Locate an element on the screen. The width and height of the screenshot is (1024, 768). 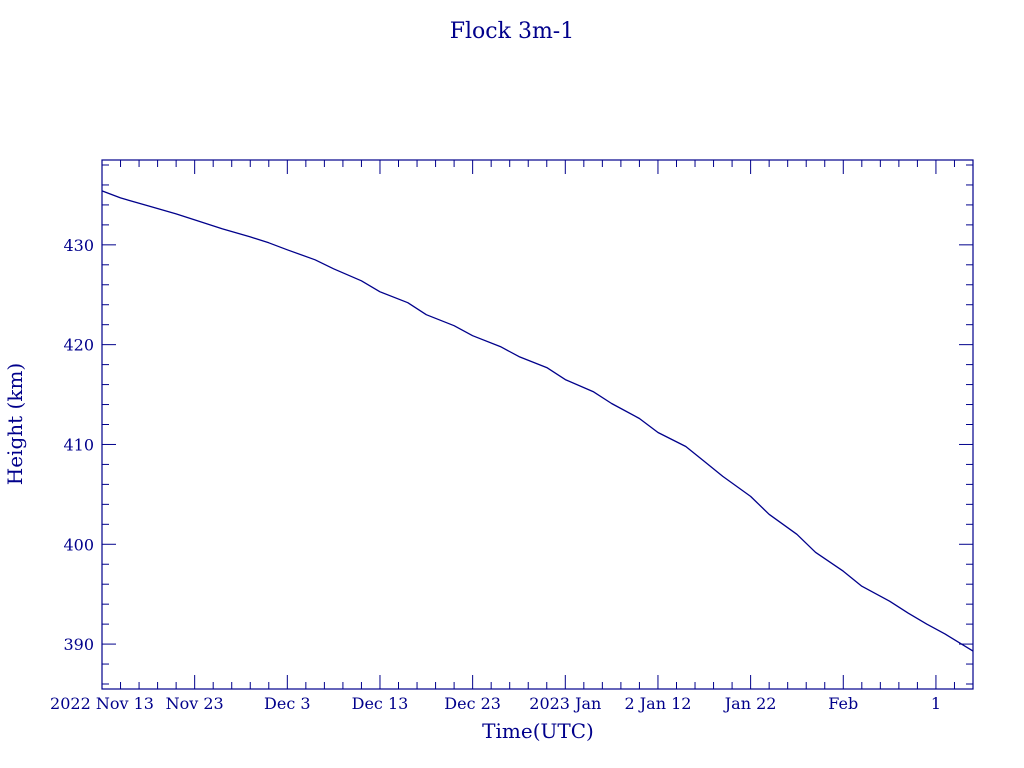
x-tick-label: Nov 23 is located at coordinates (195, 703).